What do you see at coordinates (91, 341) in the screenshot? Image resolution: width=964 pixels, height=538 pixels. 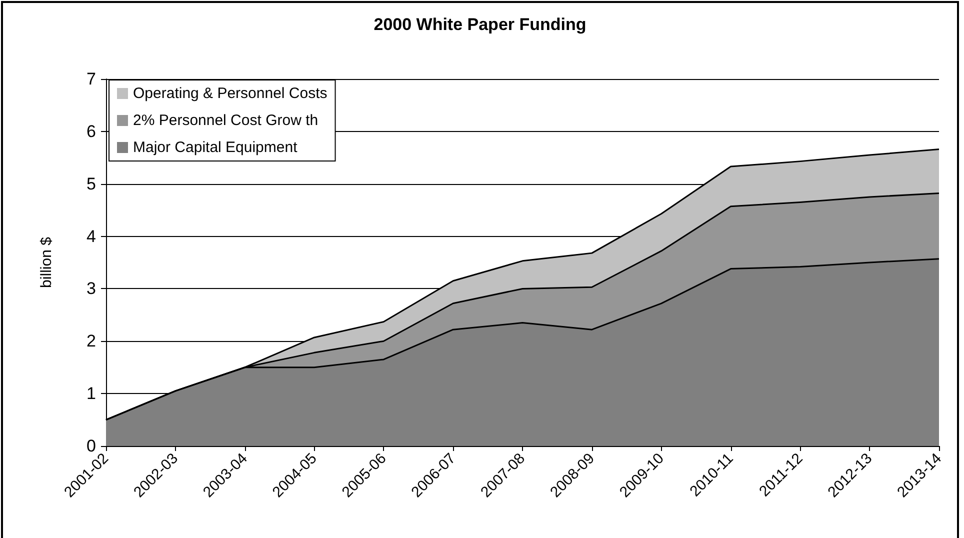 I see `y-tick-label: 2` at bounding box center [91, 341].